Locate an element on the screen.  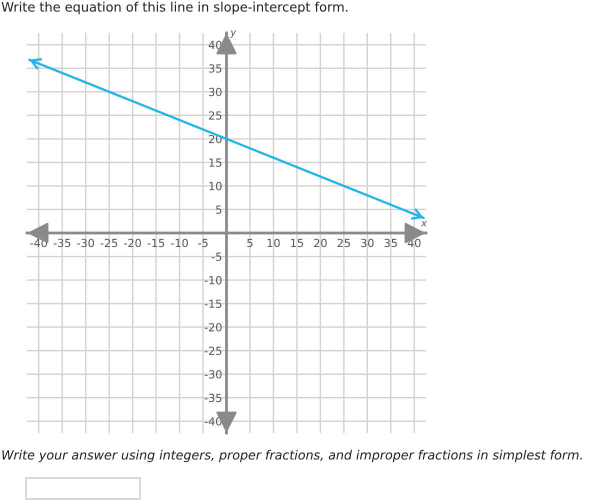
y-tick-label: 30 is located at coordinates (215, 92).